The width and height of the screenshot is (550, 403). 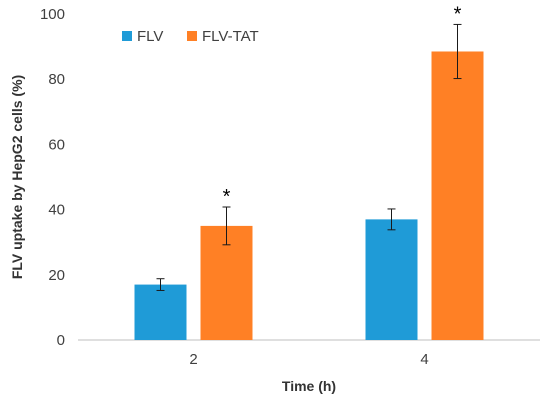 I want to click on bar-flv-4h, so click(x=391, y=279).